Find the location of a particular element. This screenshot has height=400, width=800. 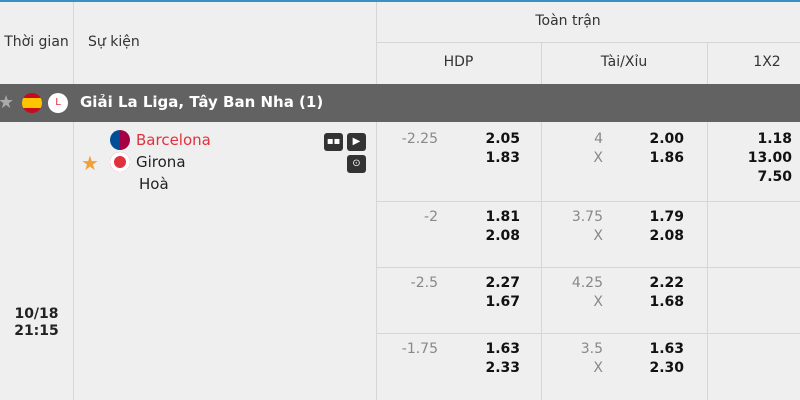

ou-under-odds: 2.30 is located at coordinates (666, 368).